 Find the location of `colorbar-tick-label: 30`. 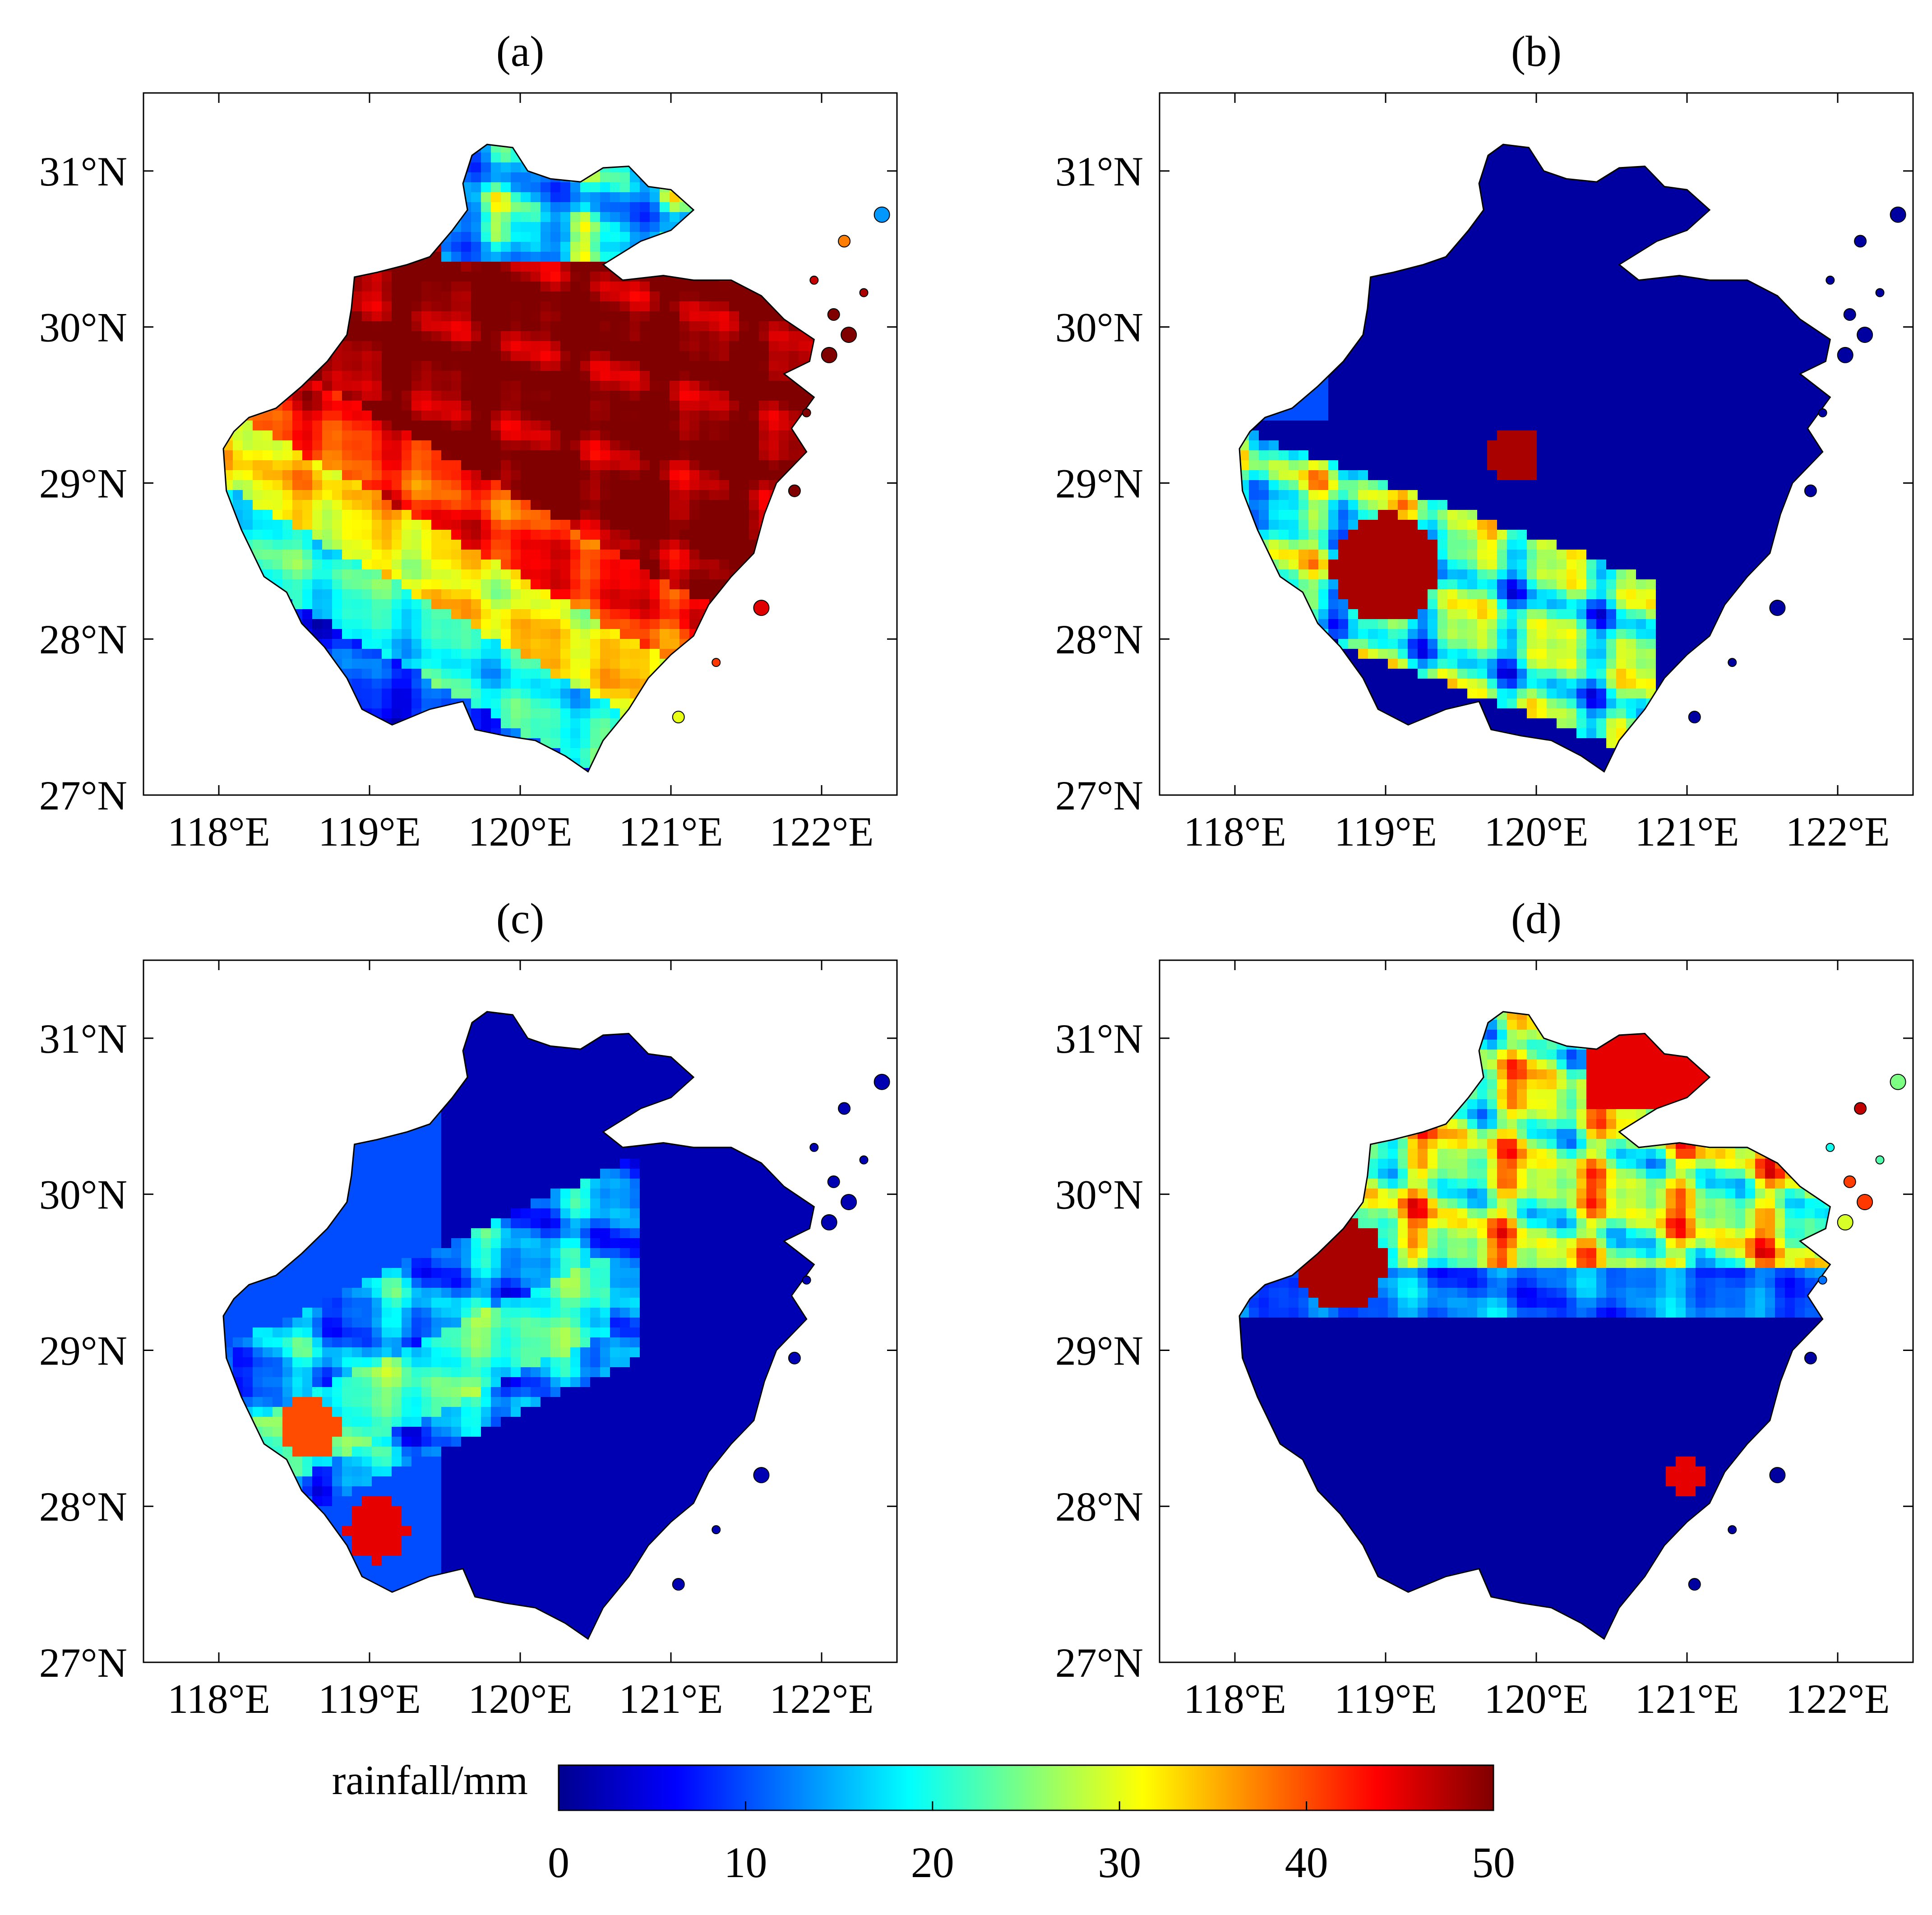

colorbar-tick-label: 30 is located at coordinates (1119, 1863).